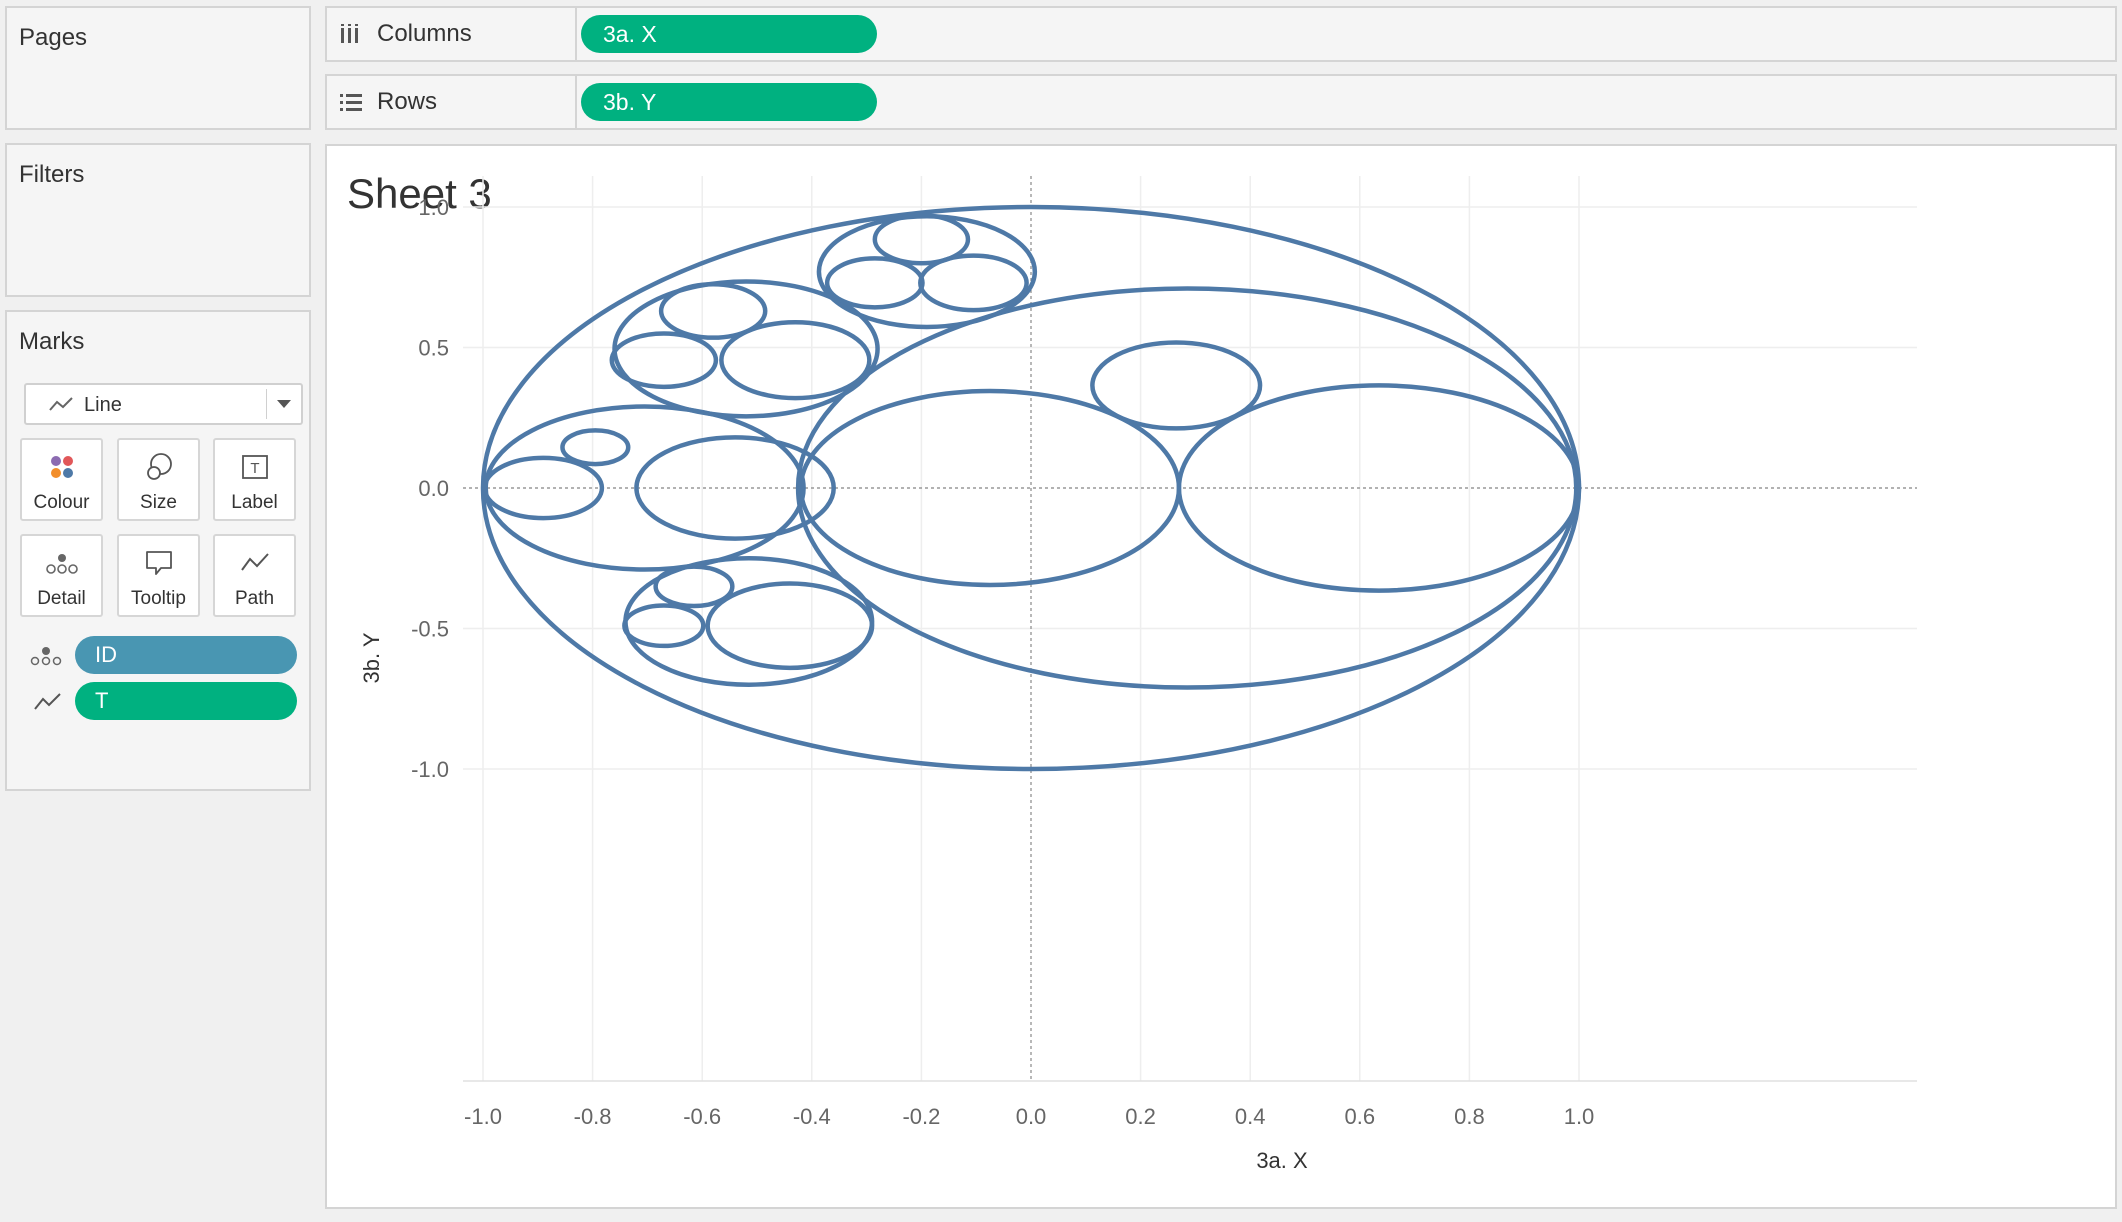 This screenshot has width=2122, height=1222. Describe the element at coordinates (1031, 1116) in the screenshot. I see `x-tick-label: 0.0` at that location.